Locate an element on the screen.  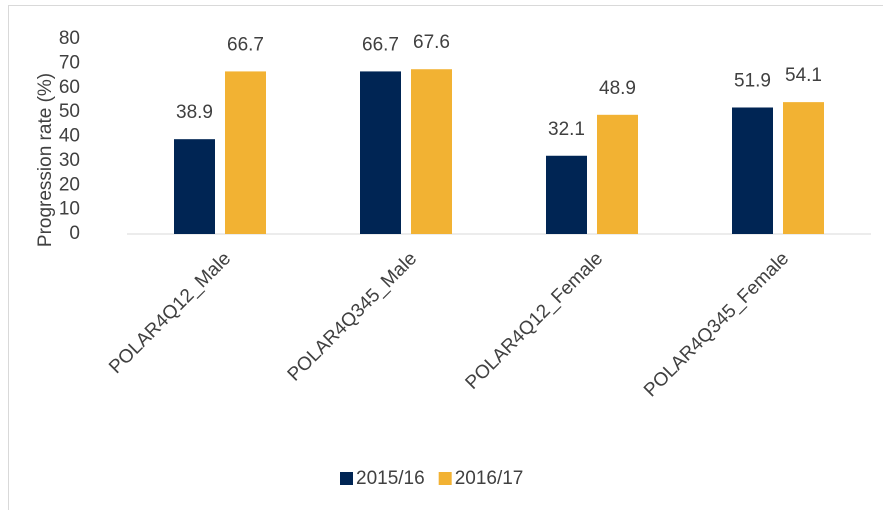
y-tick-label: 10 is located at coordinates (69, 209).